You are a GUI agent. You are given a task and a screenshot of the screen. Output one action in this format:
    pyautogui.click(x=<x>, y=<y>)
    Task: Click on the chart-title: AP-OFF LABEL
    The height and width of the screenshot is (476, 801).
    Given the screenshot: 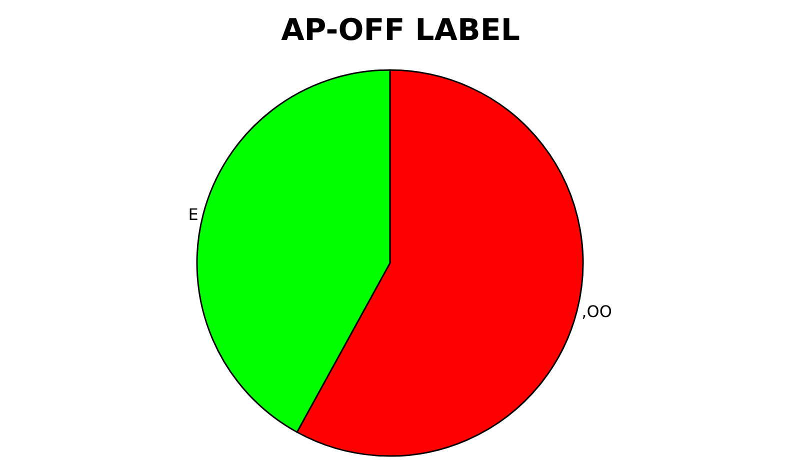 What is the action you would take?
    pyautogui.click(x=400, y=30)
    